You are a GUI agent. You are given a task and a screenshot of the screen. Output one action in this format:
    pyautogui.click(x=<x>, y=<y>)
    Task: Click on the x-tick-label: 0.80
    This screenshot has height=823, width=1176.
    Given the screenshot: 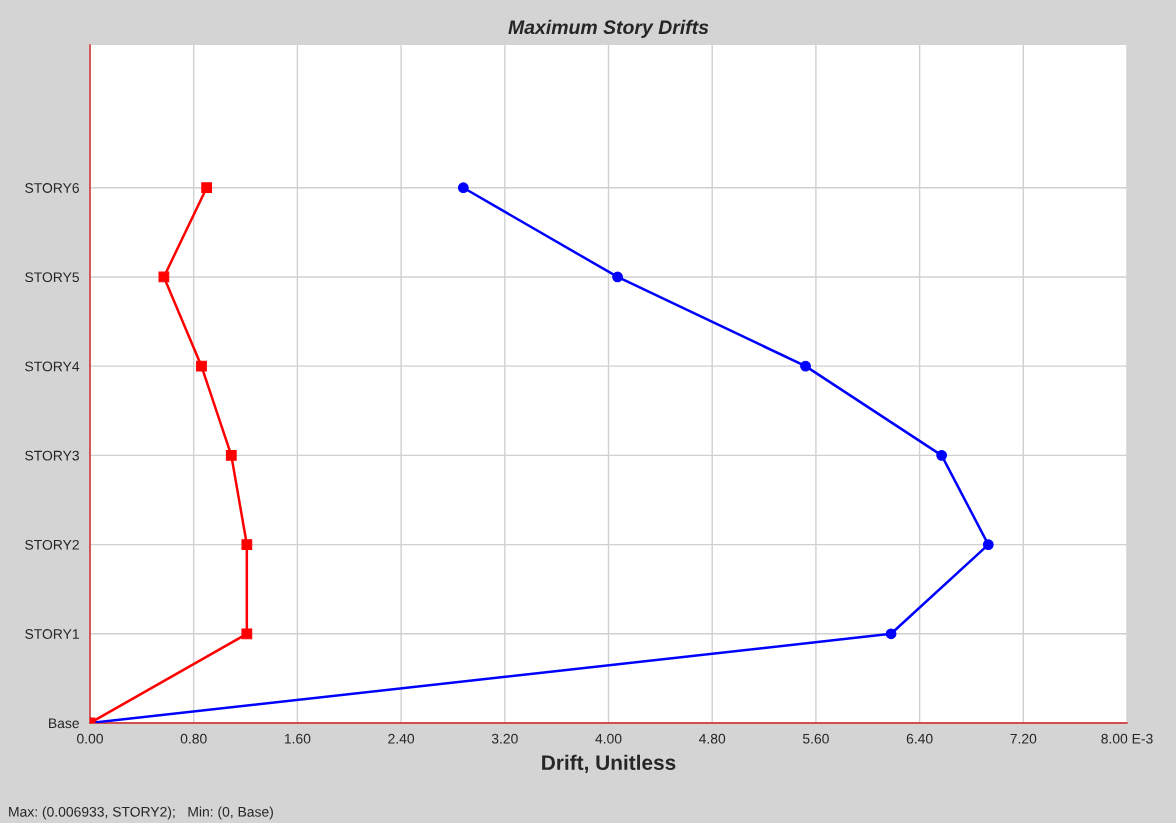 What is the action you would take?
    pyautogui.click(x=193, y=738)
    